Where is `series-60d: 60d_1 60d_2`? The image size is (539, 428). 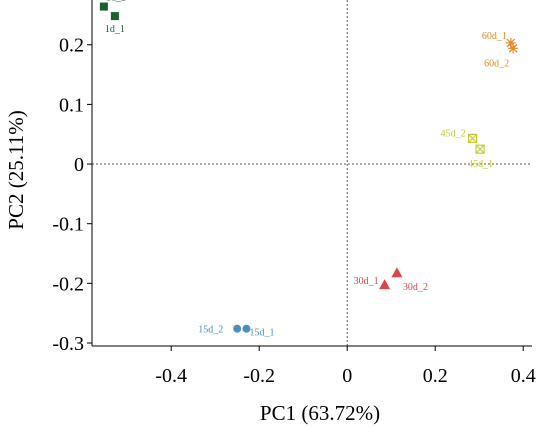 series-60d: 60d_1 60d_2 is located at coordinates (500, 50).